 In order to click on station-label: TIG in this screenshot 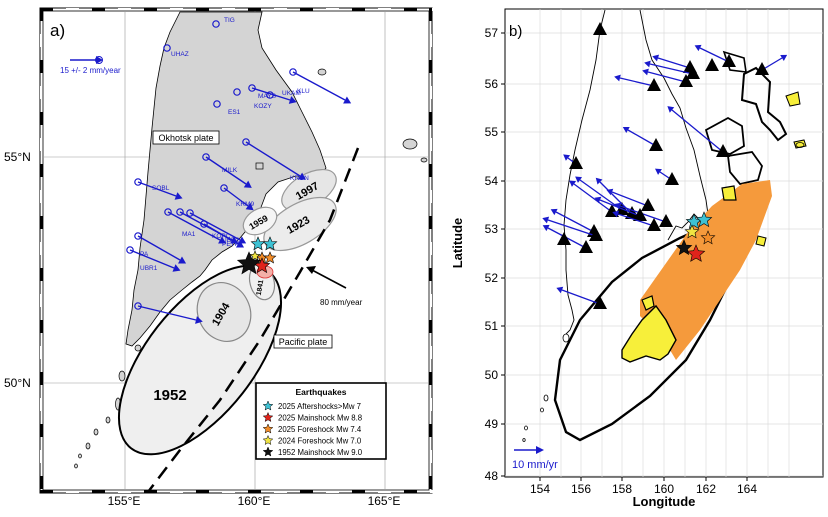, I will do `click(229, 20)`.